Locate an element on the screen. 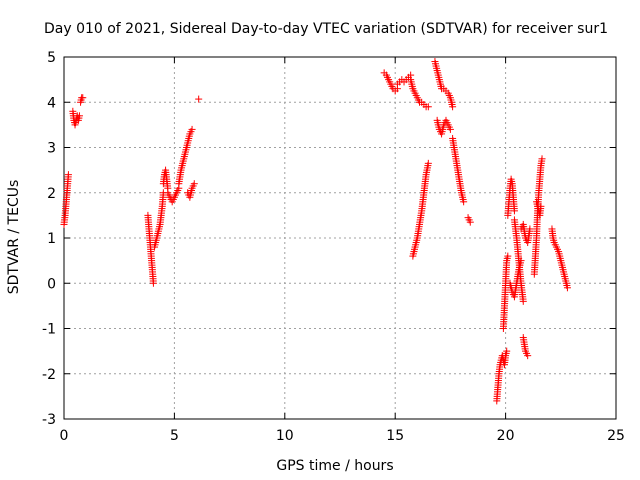  x-tick-label: 20 is located at coordinates (506, 436).